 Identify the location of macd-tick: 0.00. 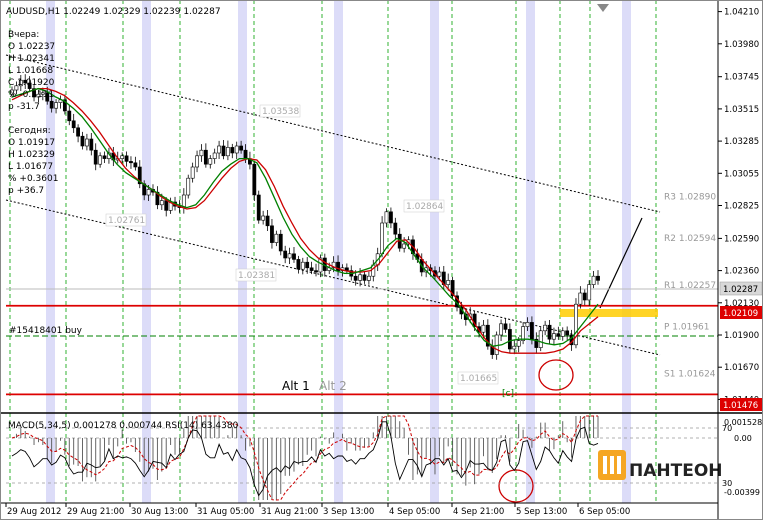
(743, 438).